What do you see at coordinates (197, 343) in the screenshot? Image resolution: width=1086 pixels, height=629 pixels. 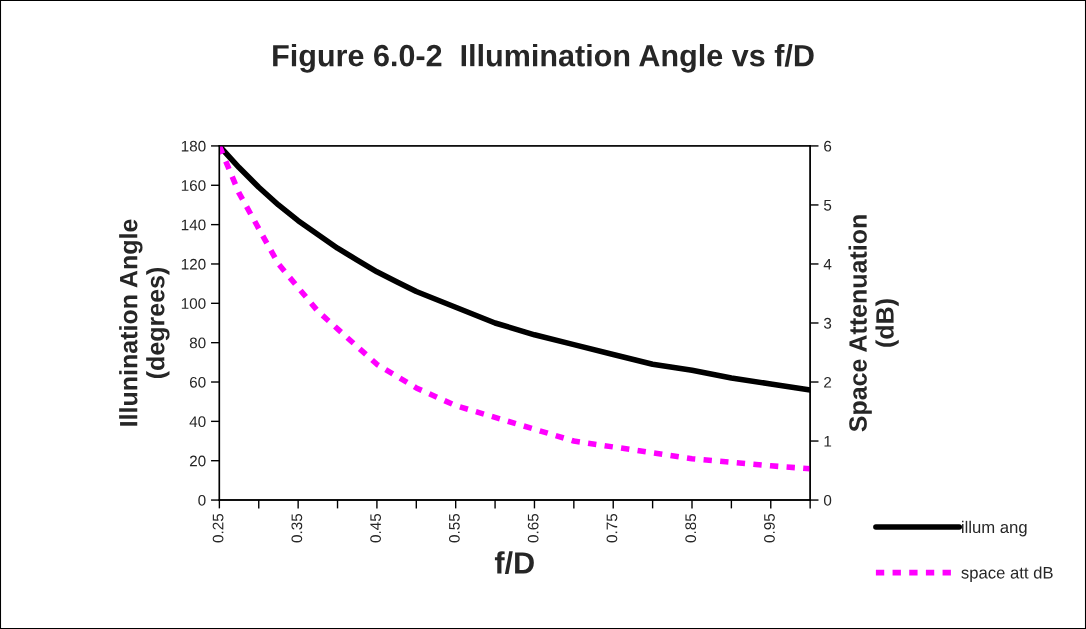 I see `y-tick-label: 80` at bounding box center [197, 343].